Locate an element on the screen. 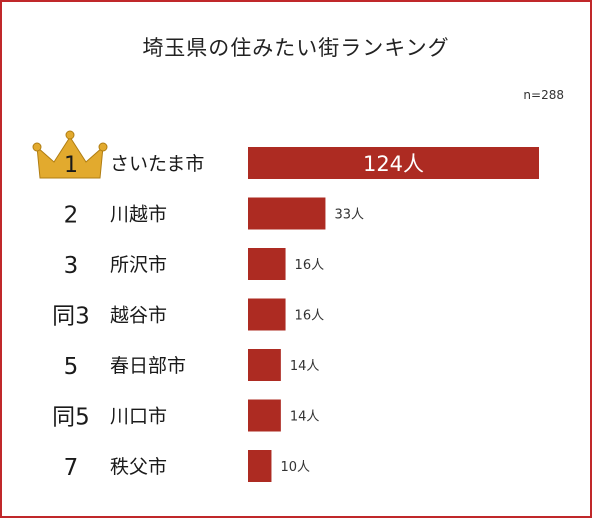 The height and width of the screenshot is (518, 592). crown-icon is located at coordinates (70, 154).